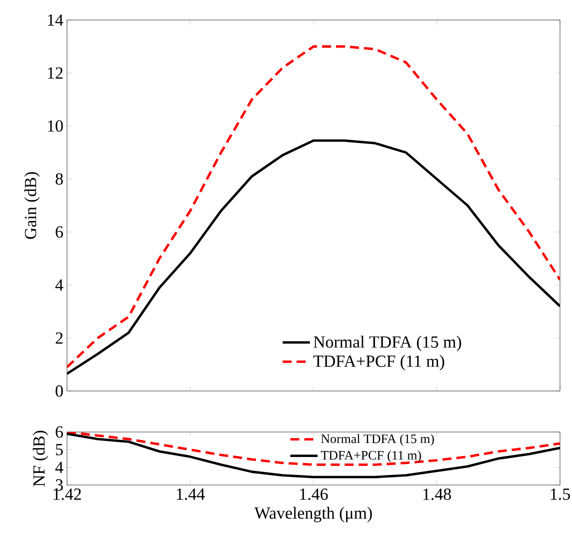 This screenshot has width=572, height=542. I want to click on y-axis-title: NF (dB), so click(40, 458).